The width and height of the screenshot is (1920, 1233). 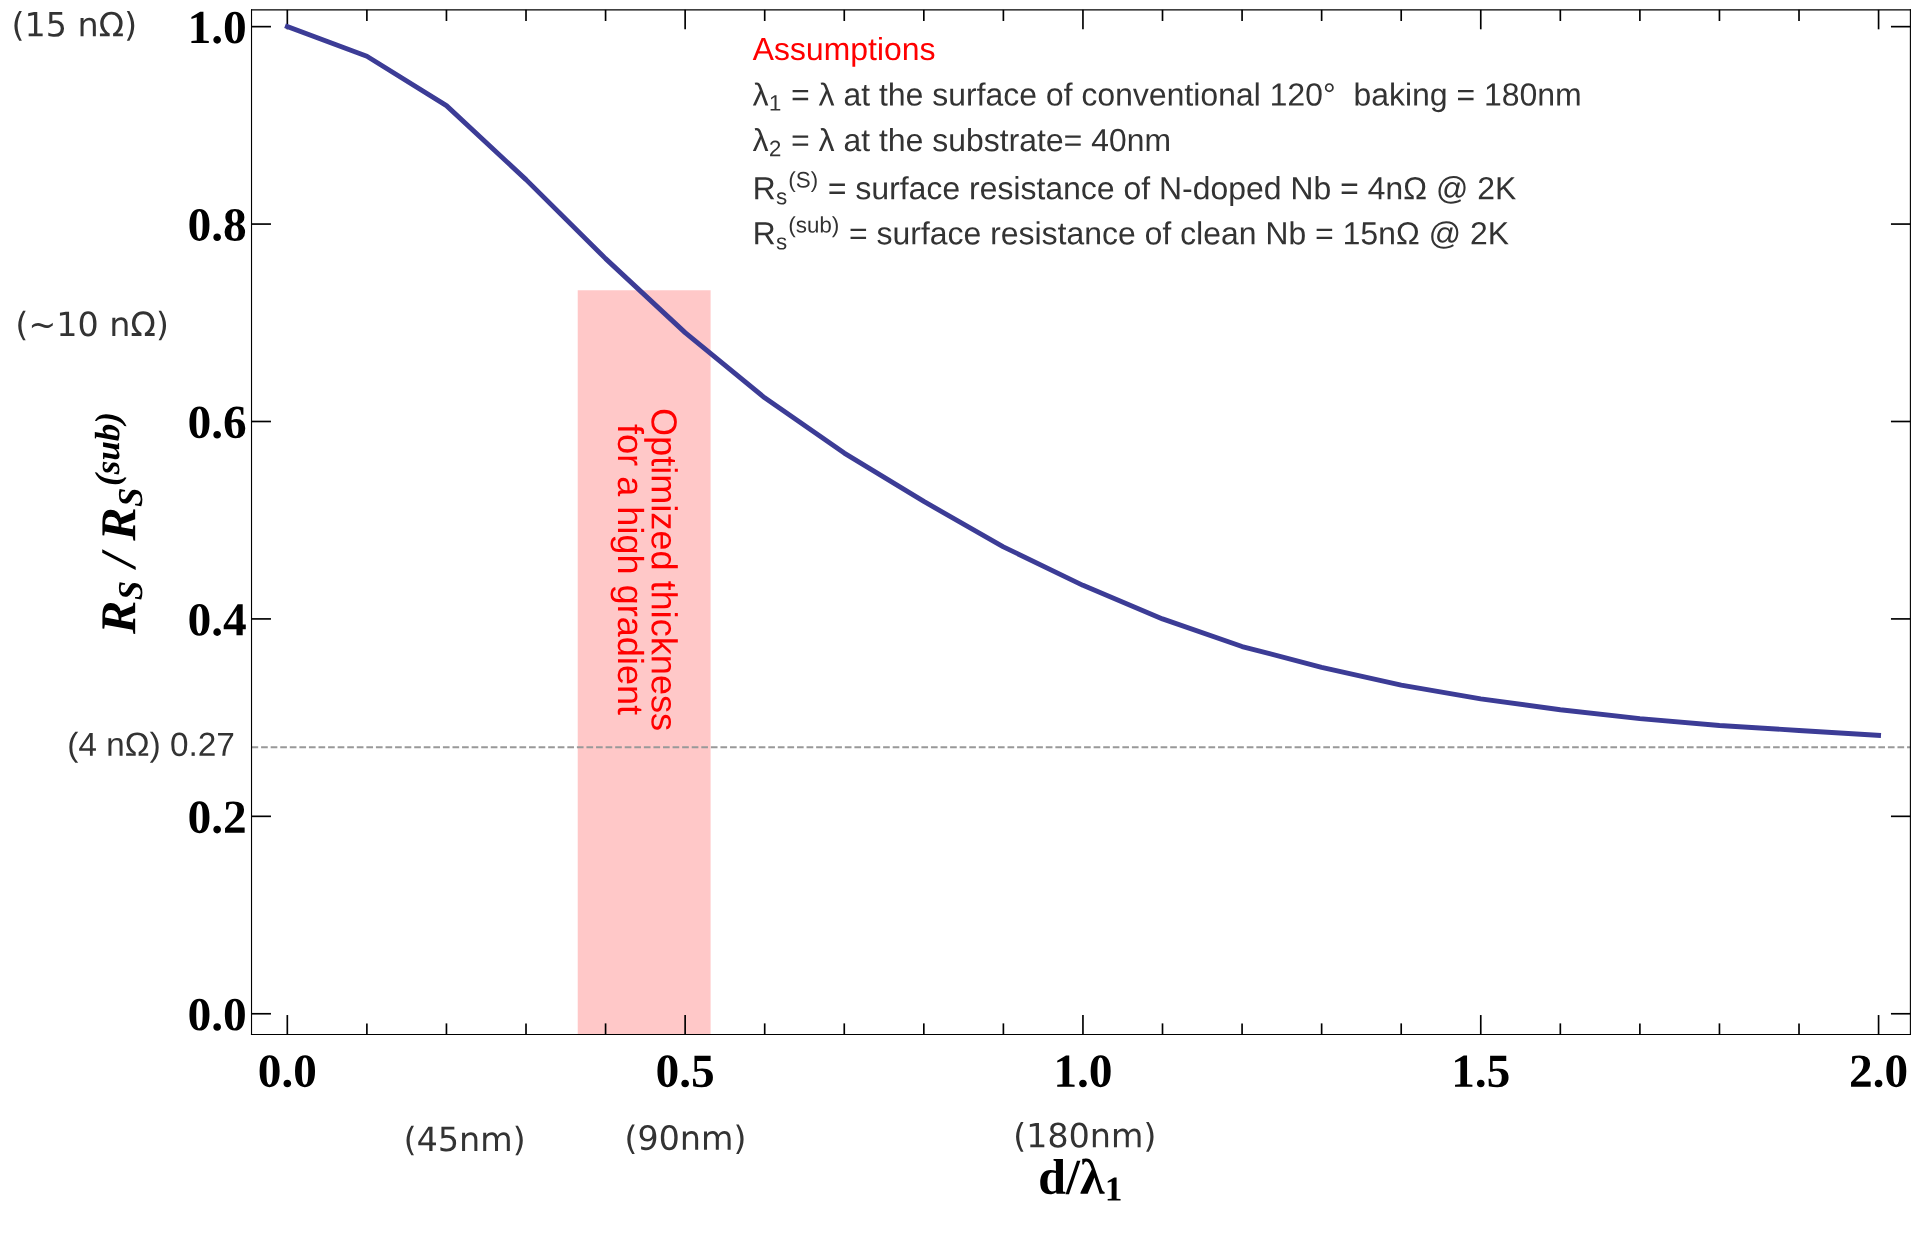 I want to click on text: (45nm), so click(x=464, y=1140).